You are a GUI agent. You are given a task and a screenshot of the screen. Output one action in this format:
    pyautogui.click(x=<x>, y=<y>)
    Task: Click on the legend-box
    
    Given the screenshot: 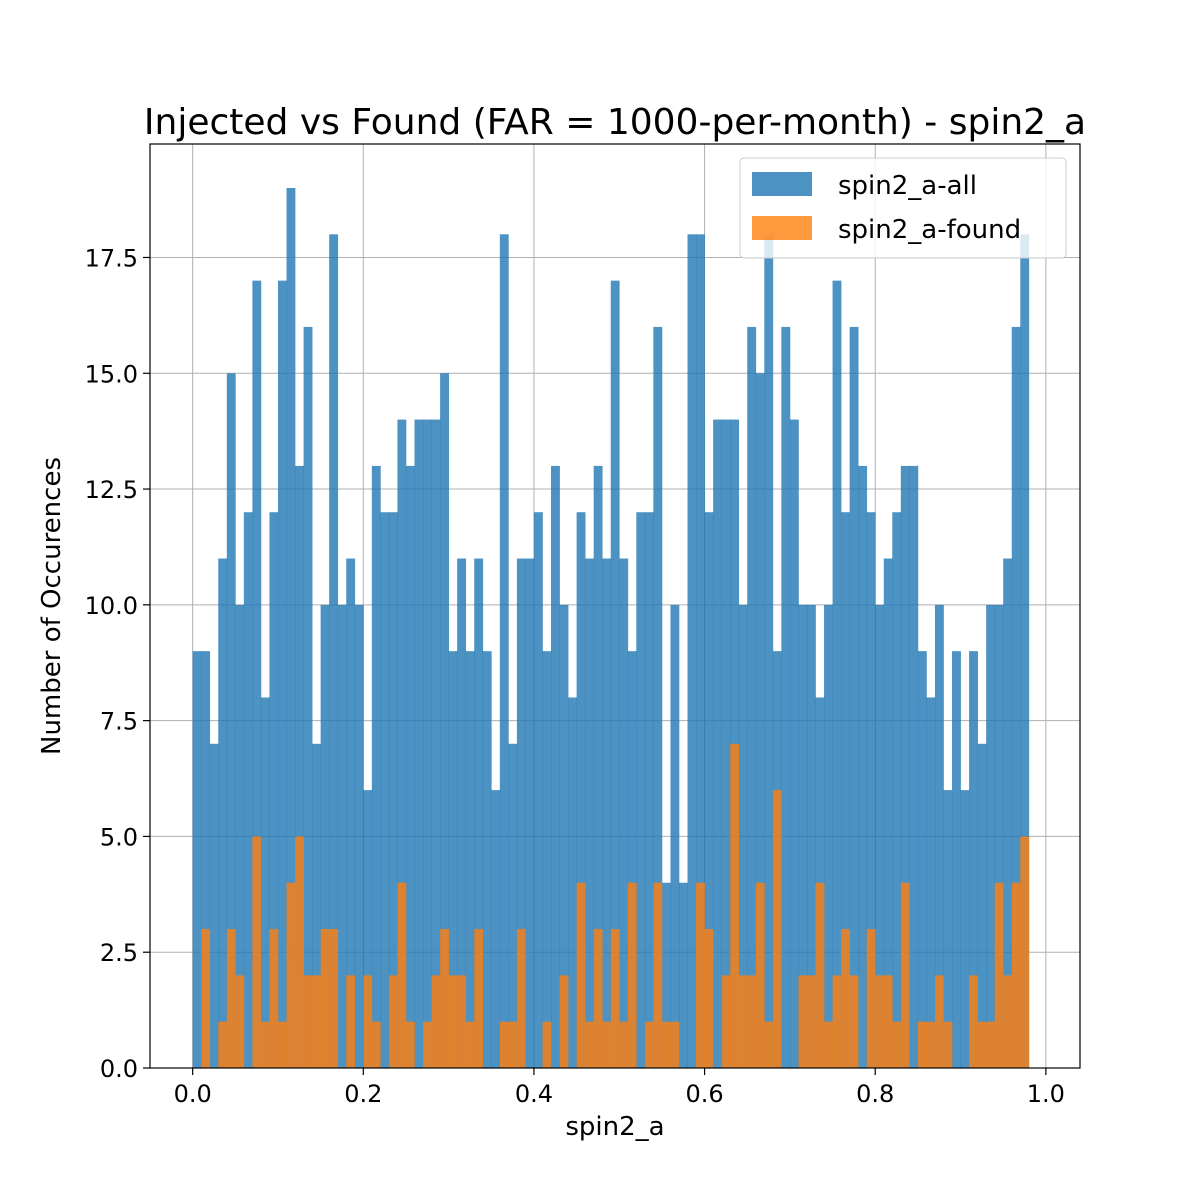 What is the action you would take?
    pyautogui.click(x=903, y=208)
    